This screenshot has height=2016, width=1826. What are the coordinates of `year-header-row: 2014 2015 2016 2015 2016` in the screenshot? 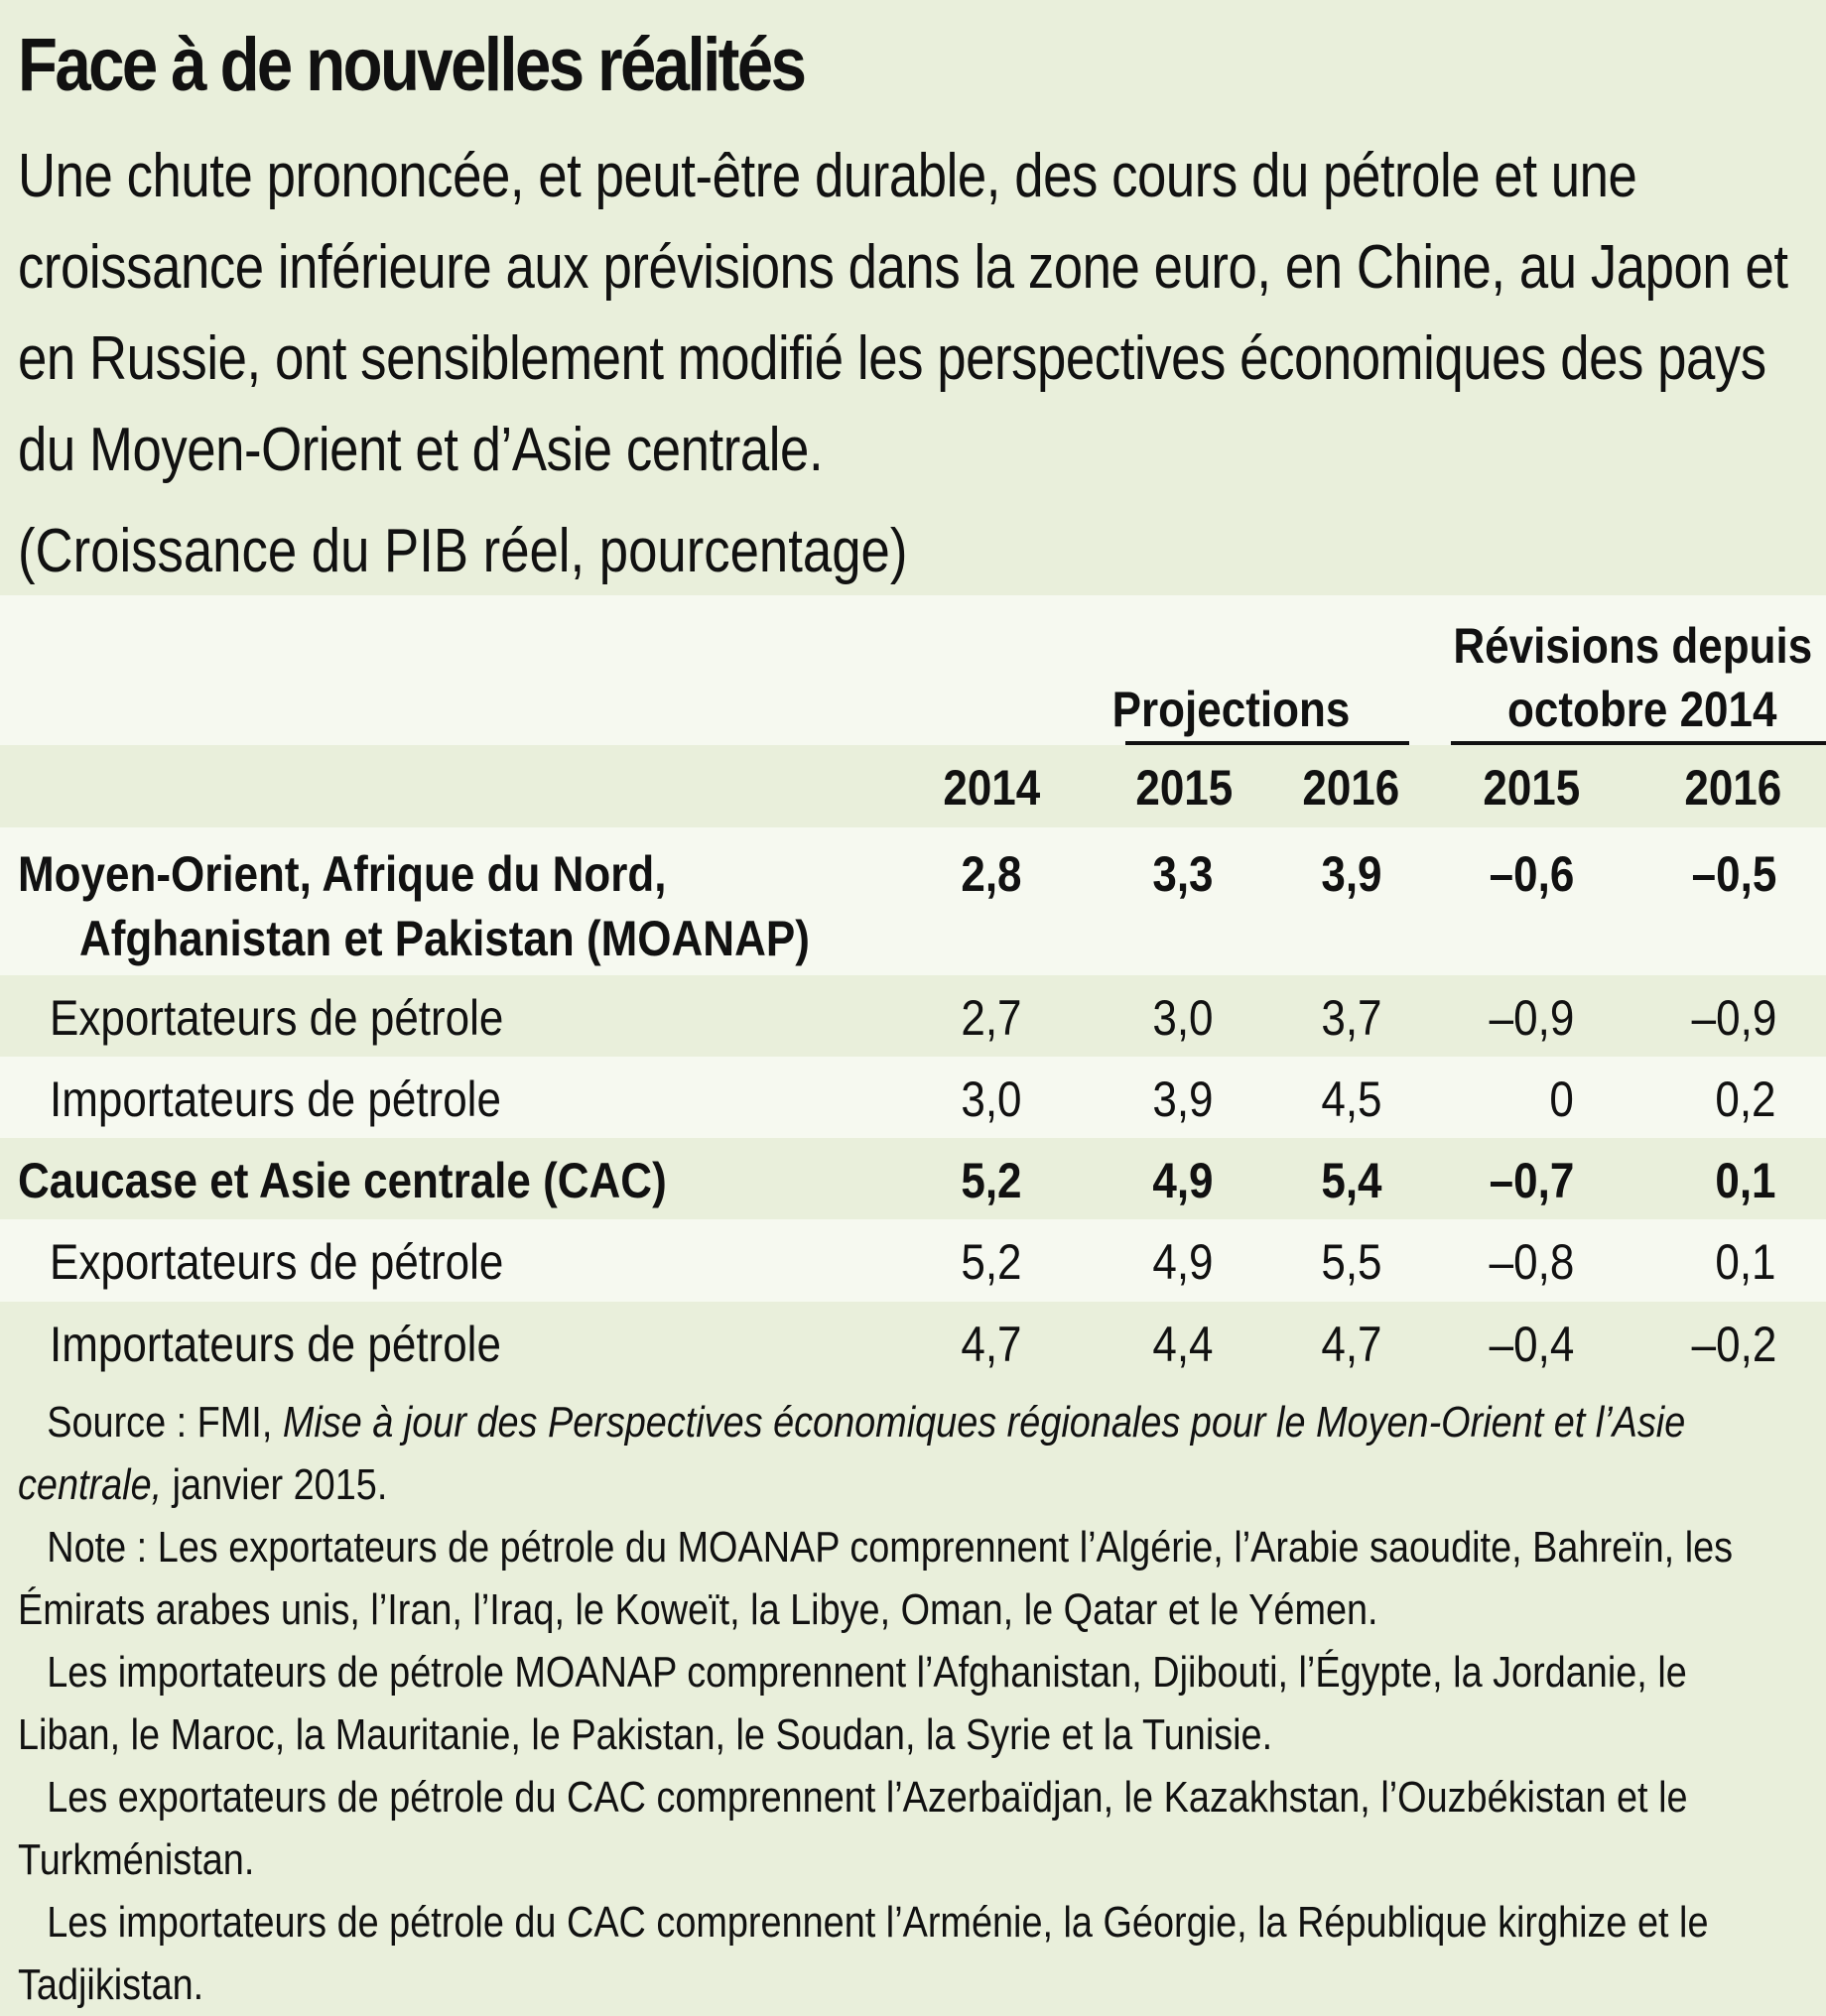 It's located at (913, 786).